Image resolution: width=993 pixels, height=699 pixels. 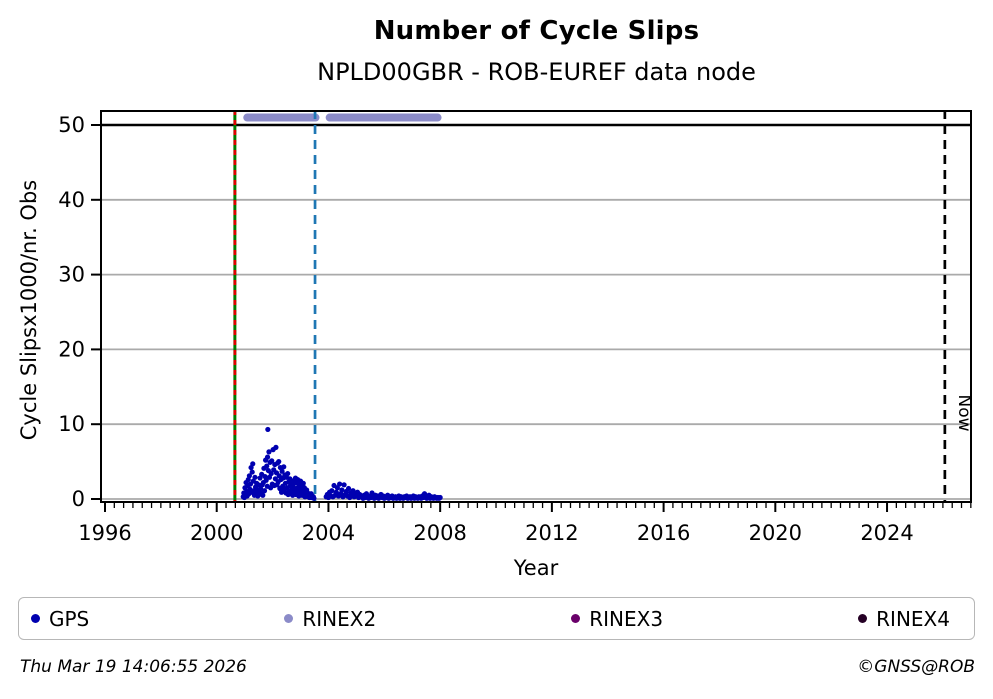 I want to click on legend-label-rinex2: RINEX2, so click(x=339, y=618).